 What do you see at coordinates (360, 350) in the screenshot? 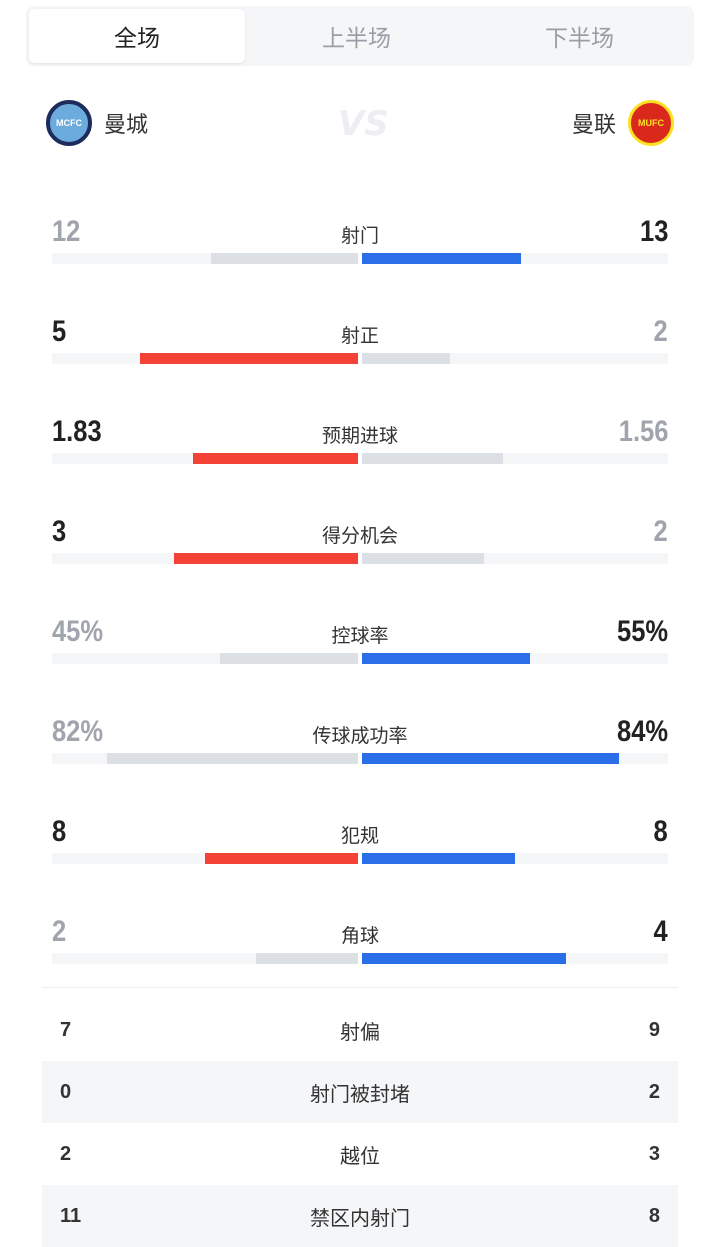
I see `stat-row: 5 射正 2` at bounding box center [360, 350].